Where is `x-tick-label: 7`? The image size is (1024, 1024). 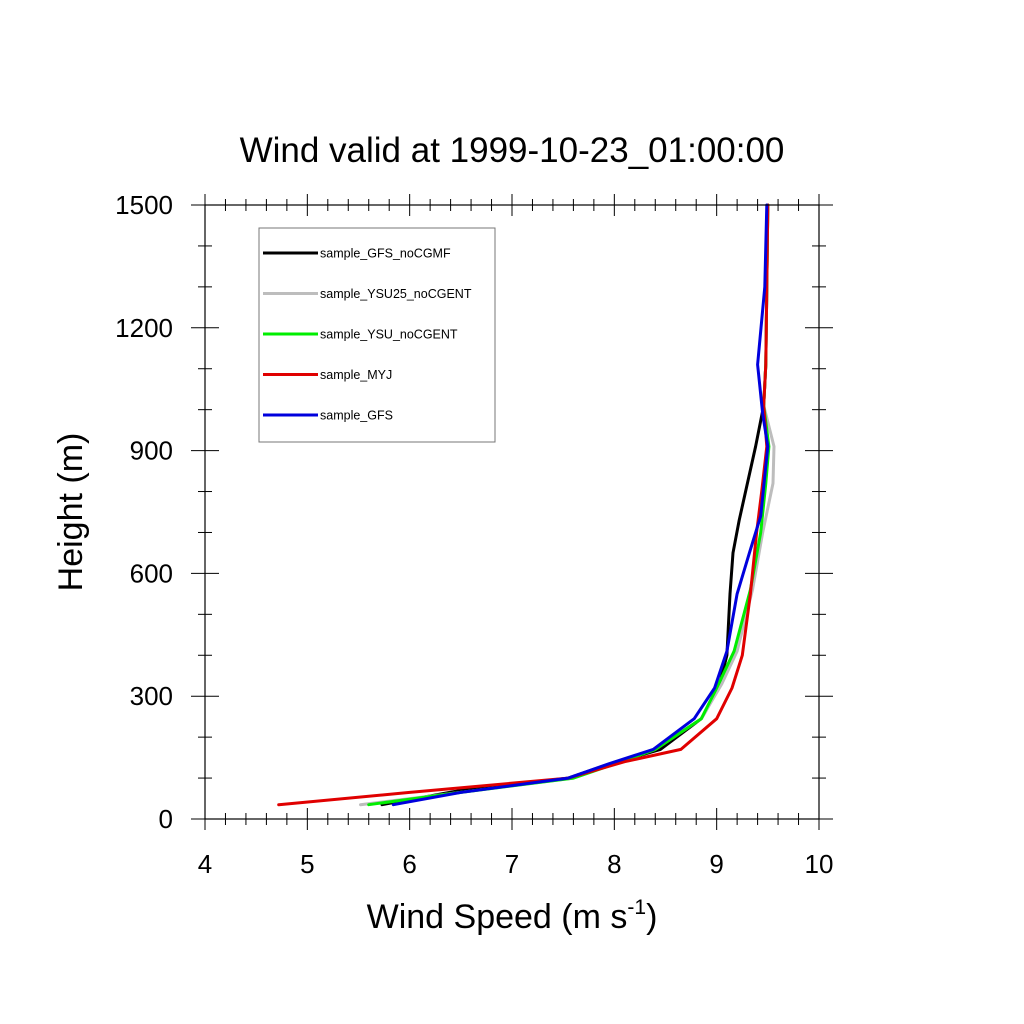
x-tick-label: 7 is located at coordinates (512, 864).